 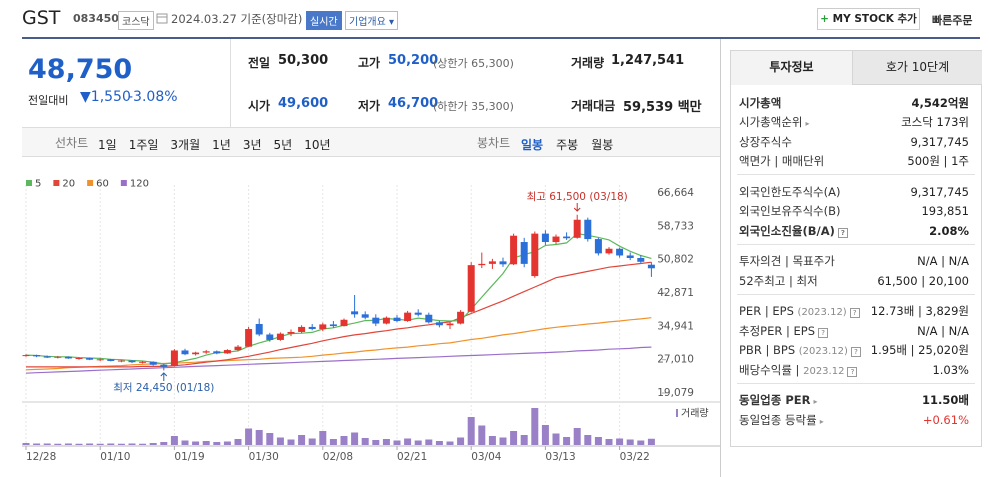 I want to click on period-button: 1주일, so click(x=143, y=145).